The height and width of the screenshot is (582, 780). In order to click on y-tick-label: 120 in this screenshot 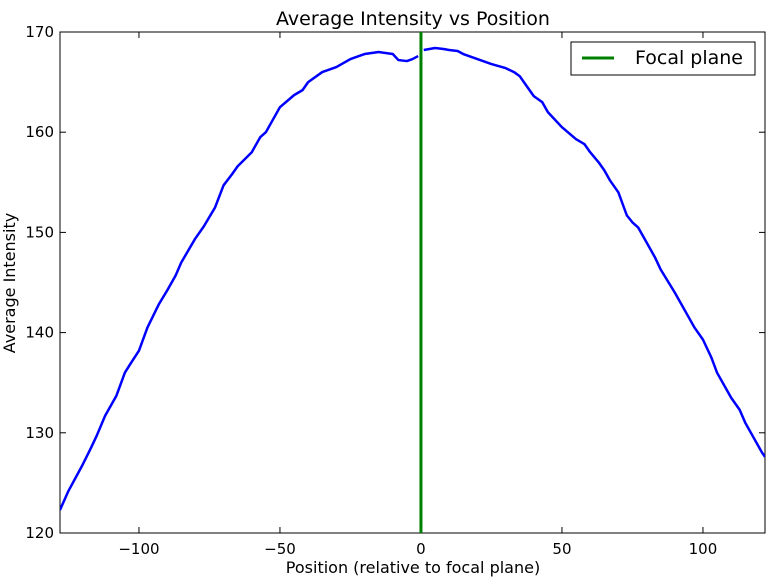, I will do `click(39, 533)`.